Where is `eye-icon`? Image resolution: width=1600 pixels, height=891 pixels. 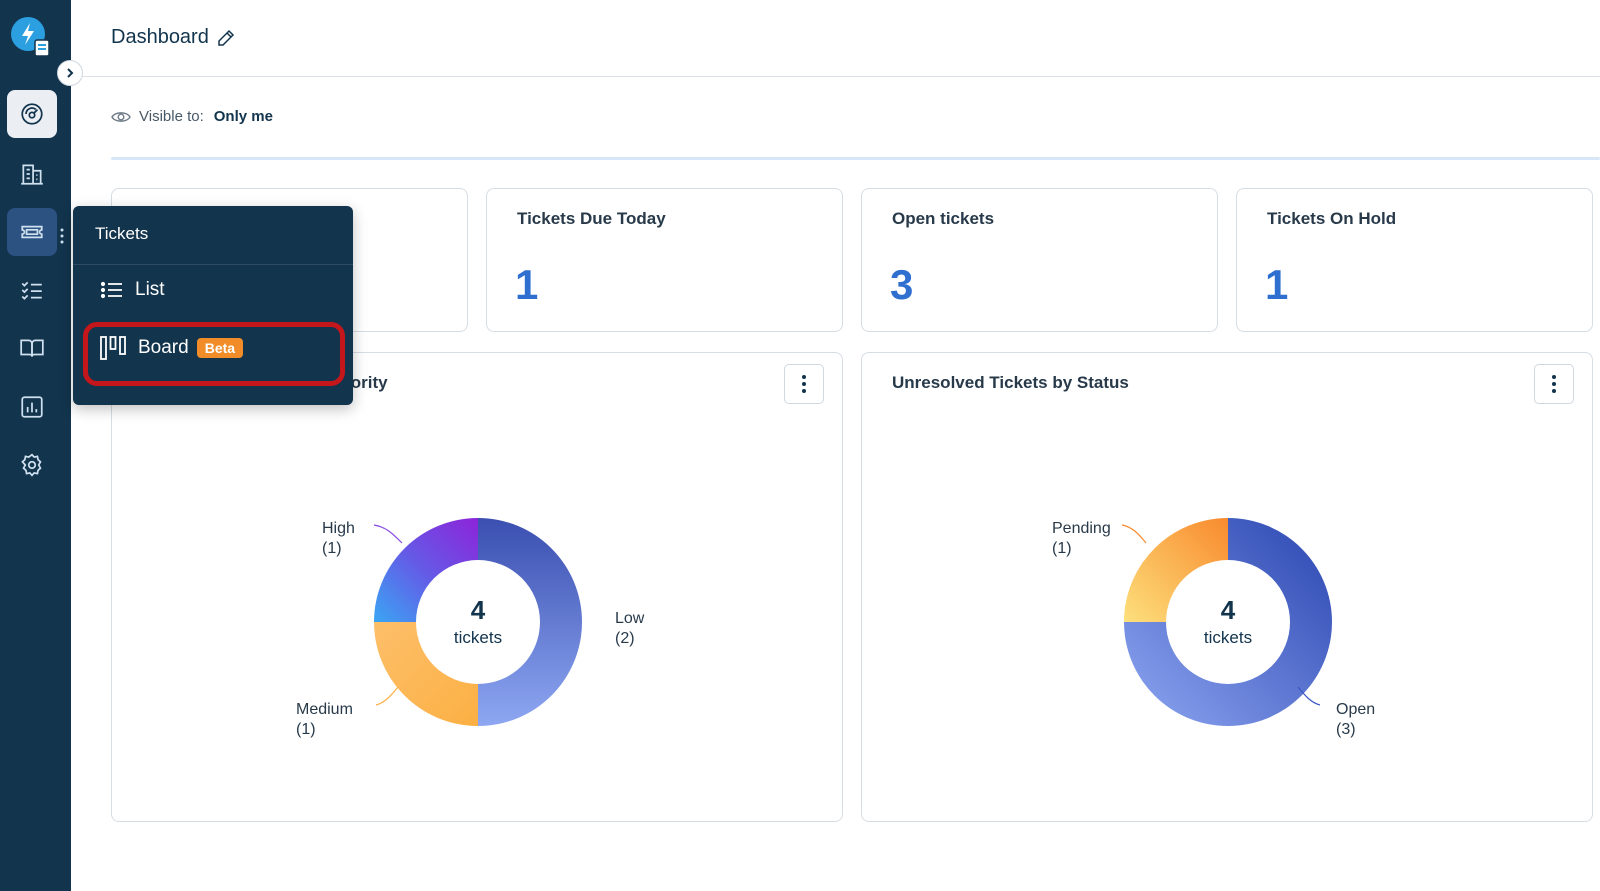 eye-icon is located at coordinates (121, 116).